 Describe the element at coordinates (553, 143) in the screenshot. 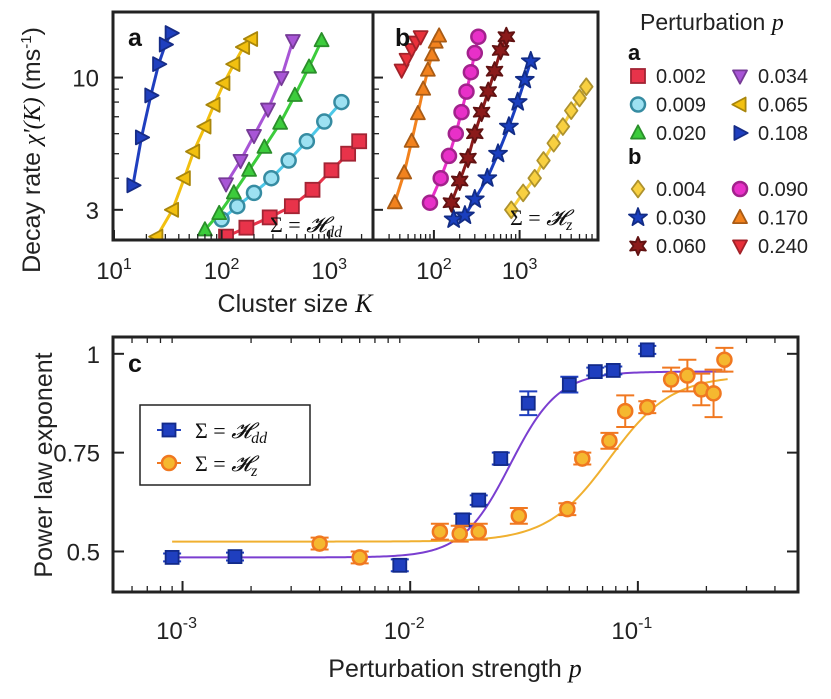

I see `data-point-b-0.004-4` at that location.